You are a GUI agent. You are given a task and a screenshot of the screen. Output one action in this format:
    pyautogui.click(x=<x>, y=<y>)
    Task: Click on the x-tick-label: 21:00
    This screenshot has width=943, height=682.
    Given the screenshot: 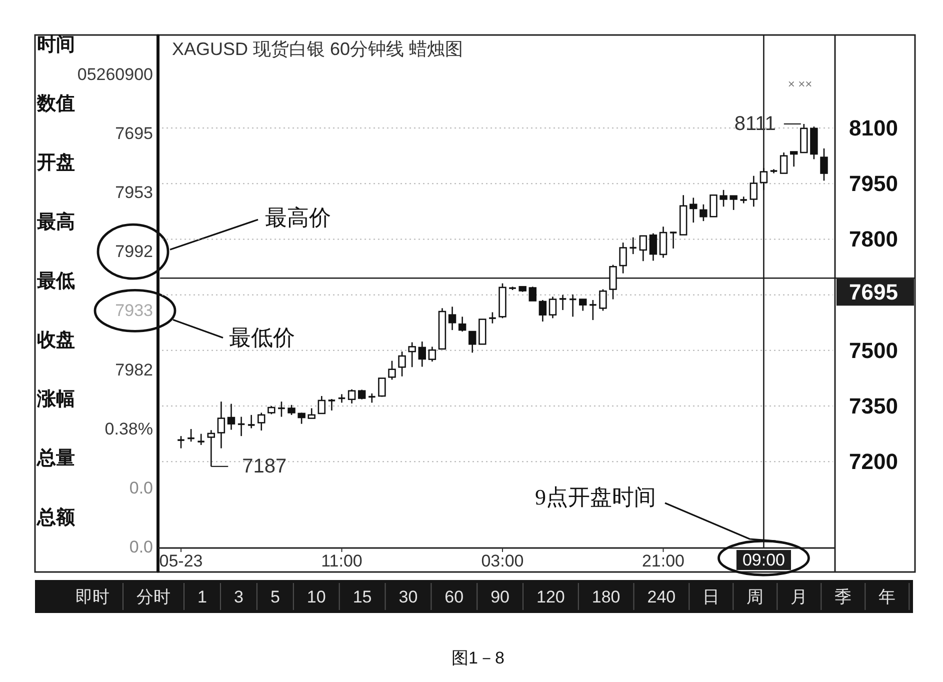 What is the action you would take?
    pyautogui.click(x=663, y=561)
    